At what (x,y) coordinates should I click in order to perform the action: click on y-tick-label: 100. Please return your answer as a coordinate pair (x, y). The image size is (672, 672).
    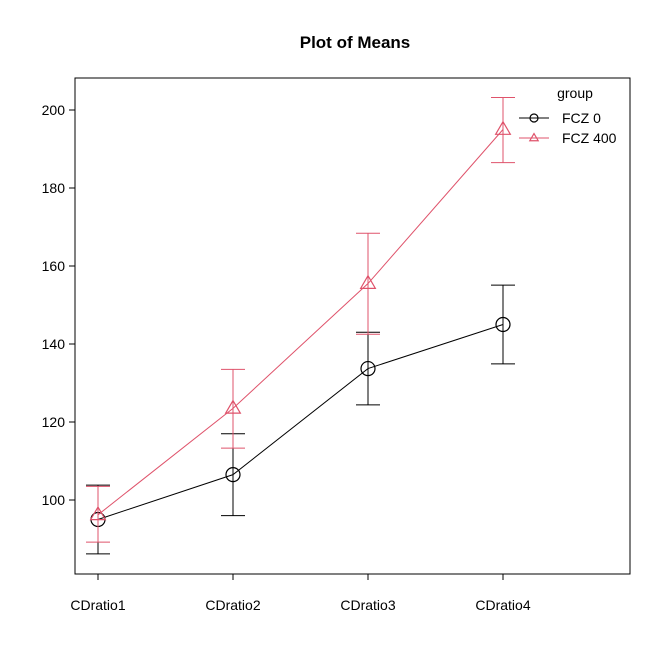
    Looking at the image, I should click on (54, 500).